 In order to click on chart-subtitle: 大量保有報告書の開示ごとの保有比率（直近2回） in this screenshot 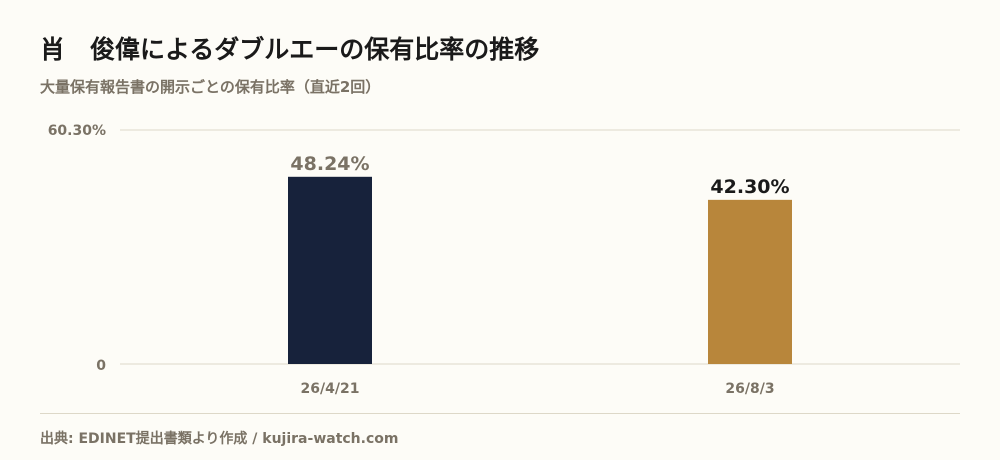, I will do `click(210, 87)`.